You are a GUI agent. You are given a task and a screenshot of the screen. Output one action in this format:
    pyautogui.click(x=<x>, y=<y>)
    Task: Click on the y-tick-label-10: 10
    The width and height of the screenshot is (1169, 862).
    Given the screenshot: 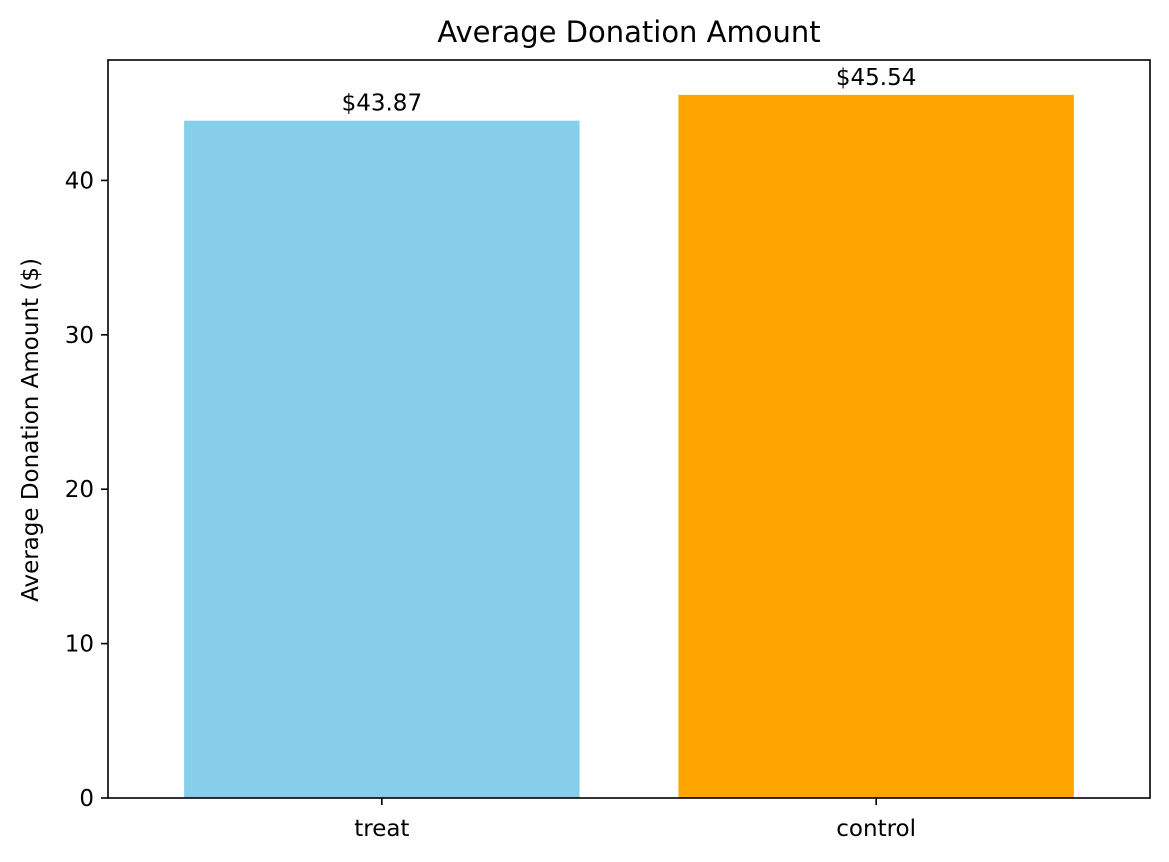 What is the action you would take?
    pyautogui.click(x=79, y=645)
    